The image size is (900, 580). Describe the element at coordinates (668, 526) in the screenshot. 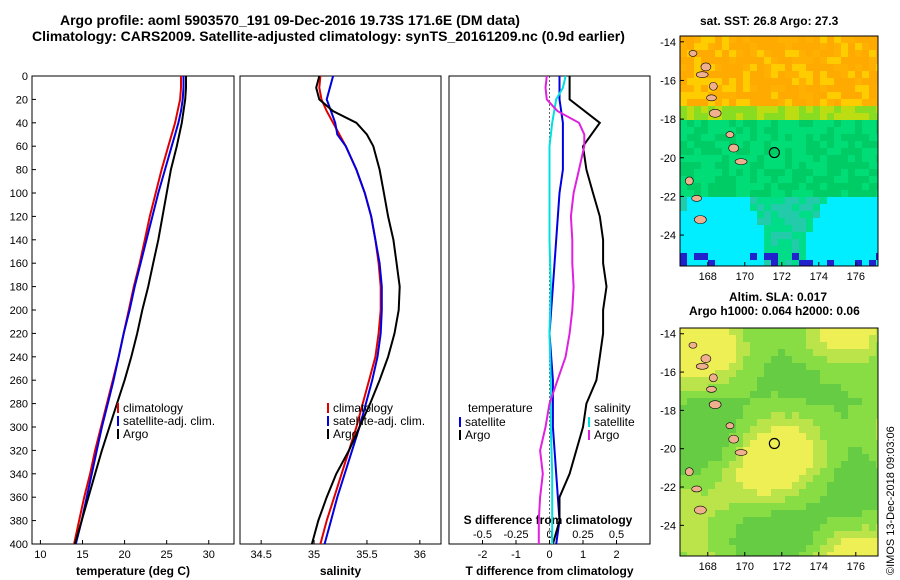

I see `lat-tick-label: -24` at that location.